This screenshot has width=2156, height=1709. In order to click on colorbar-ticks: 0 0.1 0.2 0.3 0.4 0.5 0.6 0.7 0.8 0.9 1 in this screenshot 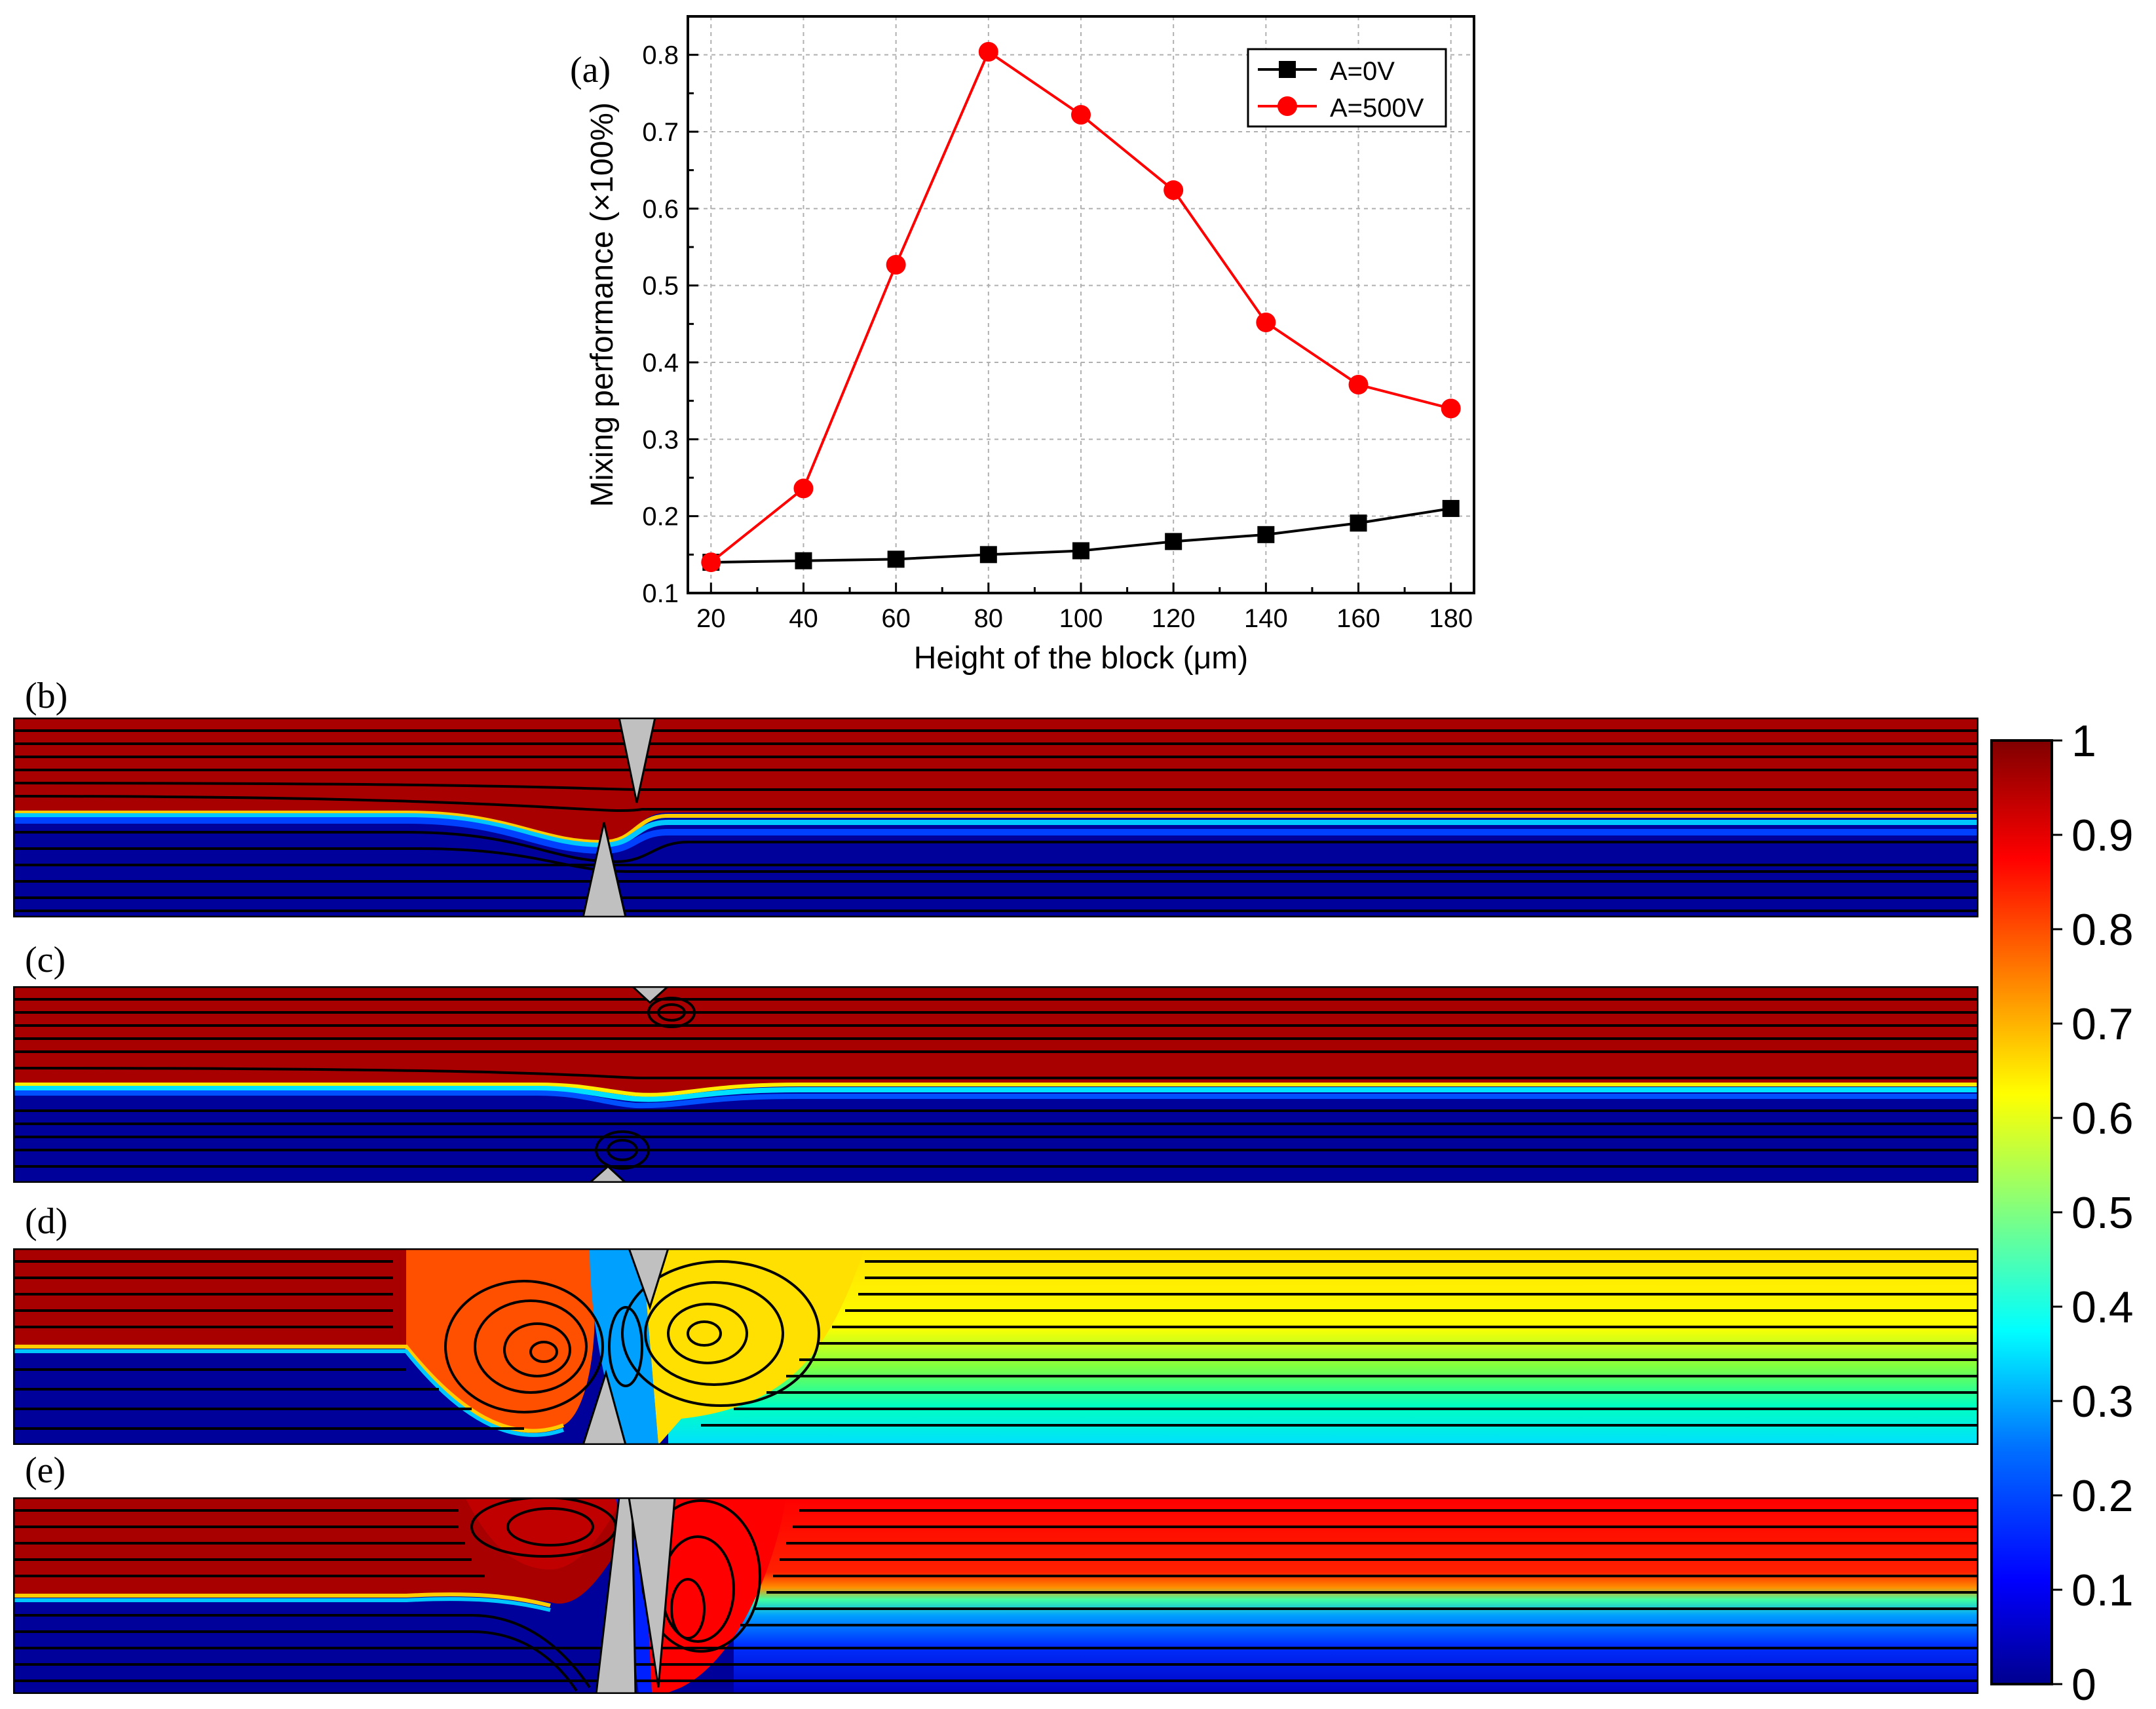, I will do `click(2093, 1212)`.